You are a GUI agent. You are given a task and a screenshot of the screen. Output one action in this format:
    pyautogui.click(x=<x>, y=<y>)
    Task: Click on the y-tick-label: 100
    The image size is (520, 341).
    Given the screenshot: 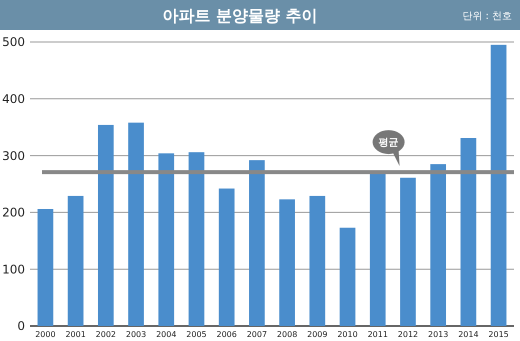 What is the action you would take?
    pyautogui.click(x=13, y=269)
    